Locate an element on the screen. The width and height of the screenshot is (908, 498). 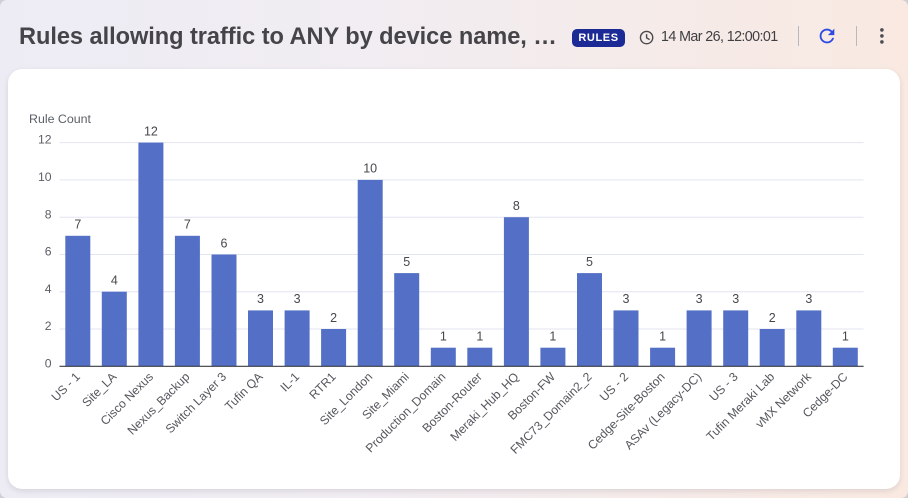
svg-text: US - 2 is located at coordinates (614, 387).